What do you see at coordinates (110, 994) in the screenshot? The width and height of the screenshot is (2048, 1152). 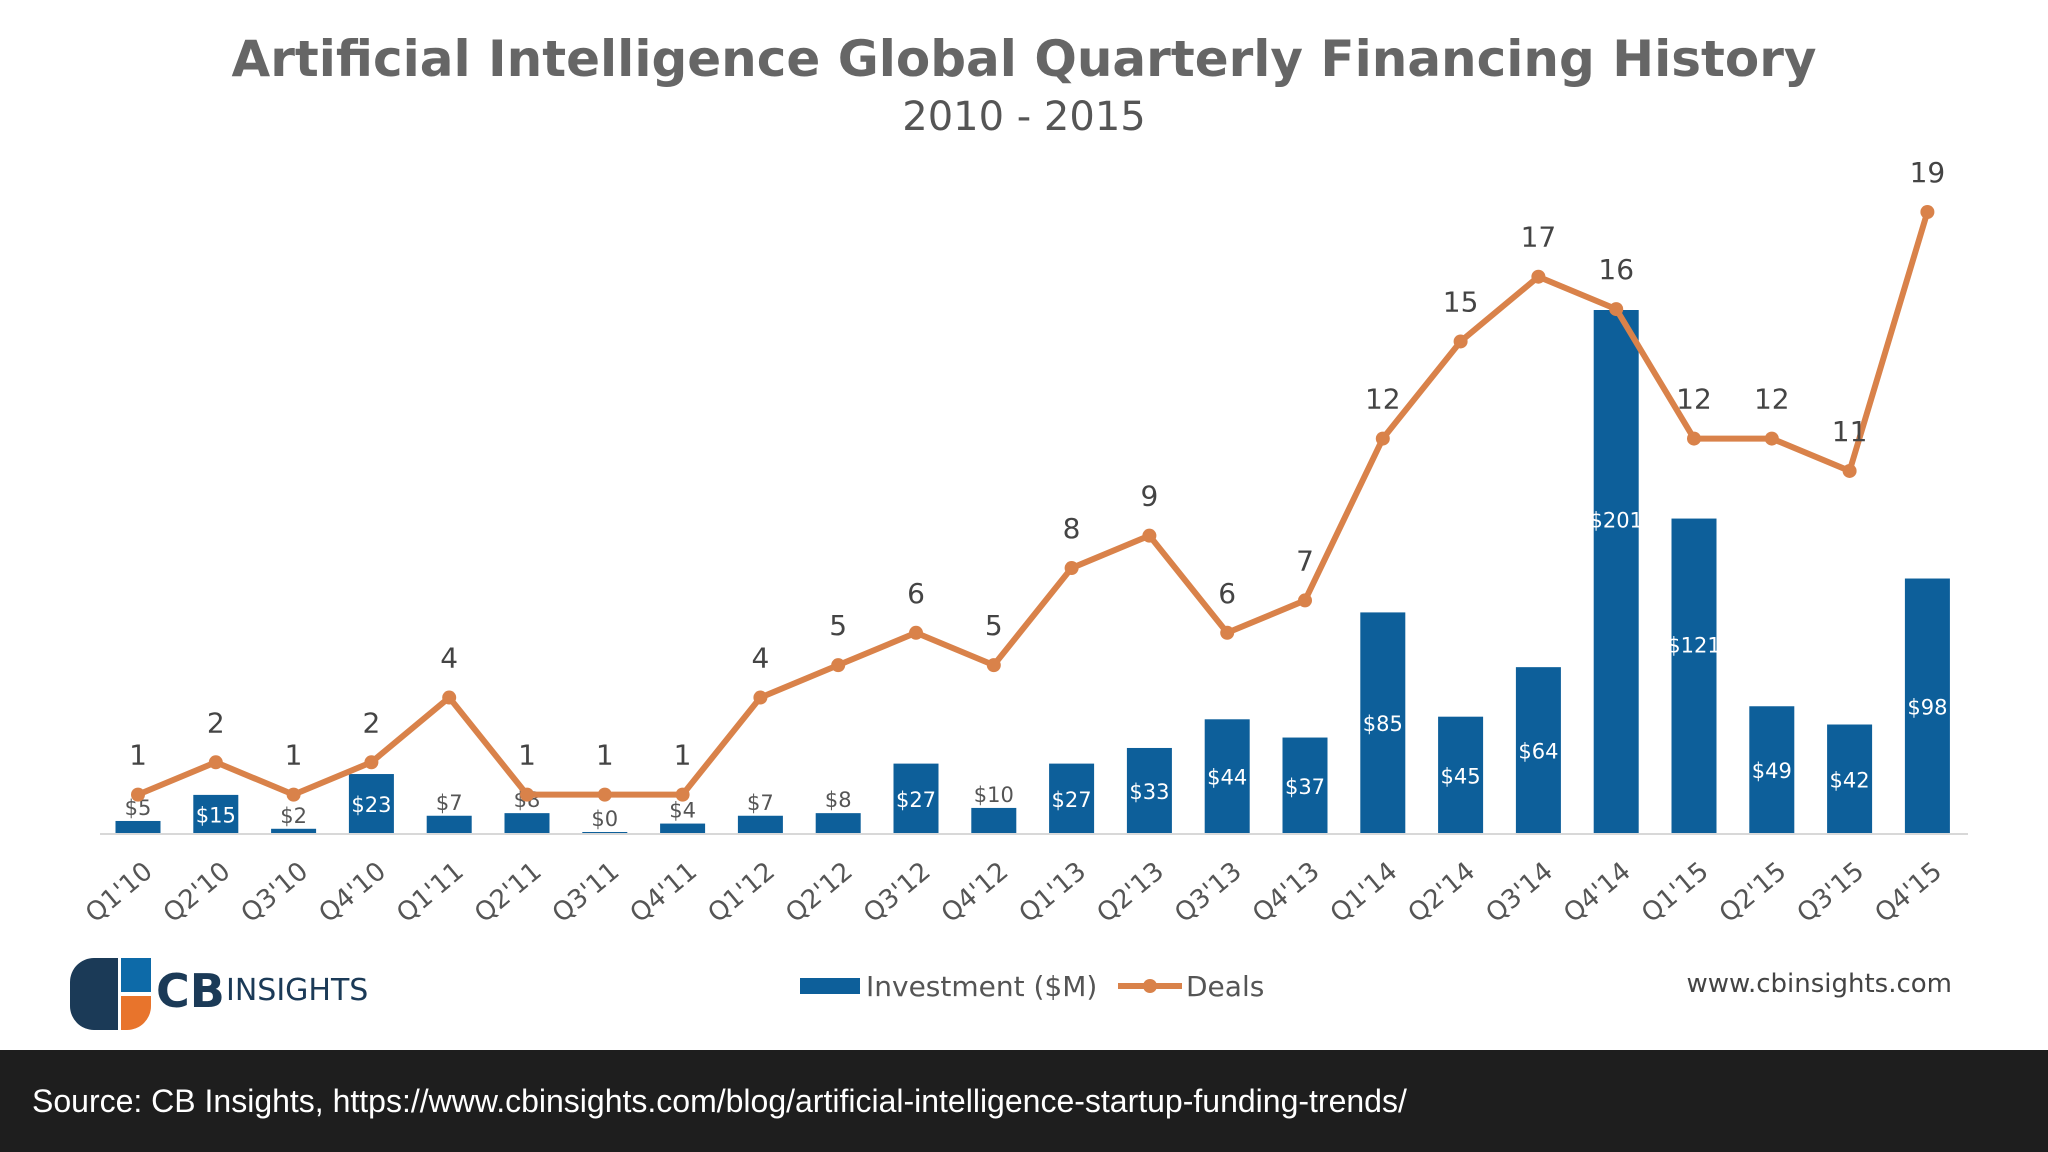 I see `cb-logo-mark-icon` at bounding box center [110, 994].